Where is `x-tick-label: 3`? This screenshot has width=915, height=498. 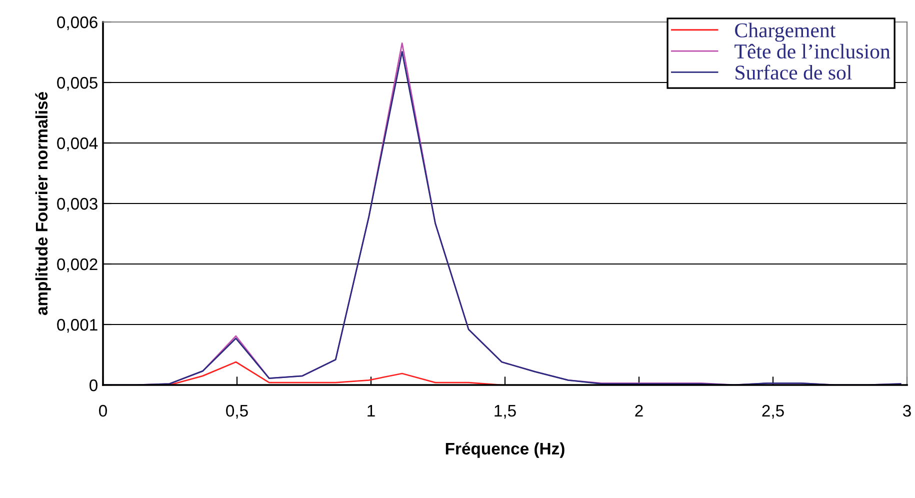
x-tick-label: 3 is located at coordinates (907, 410).